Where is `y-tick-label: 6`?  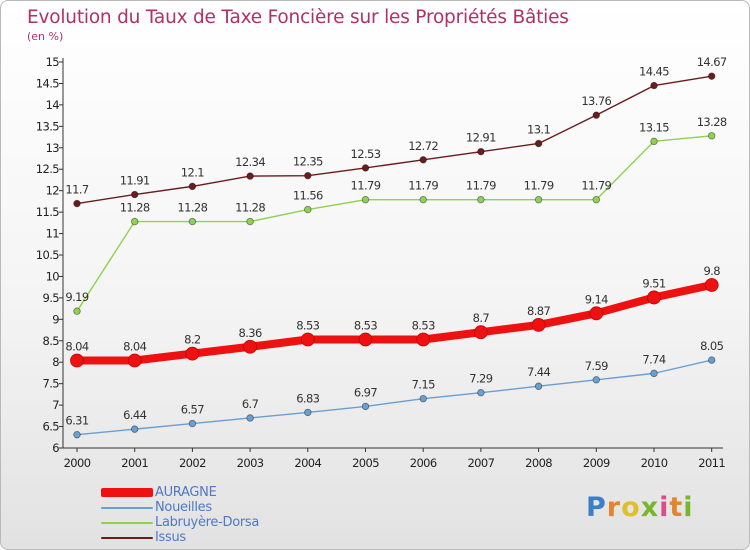
y-tick-label: 6 is located at coordinates (55, 448).